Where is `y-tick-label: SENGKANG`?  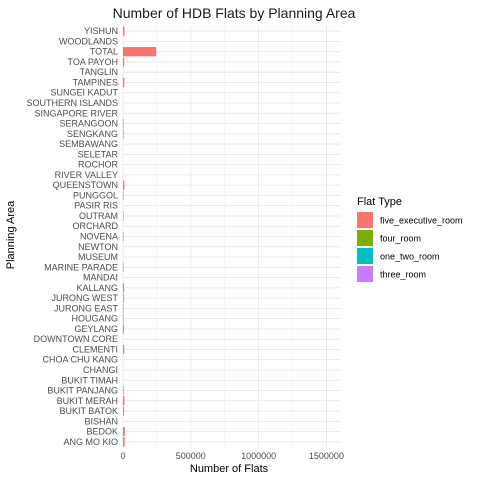
y-tick-label: SENGKANG is located at coordinates (92, 134).